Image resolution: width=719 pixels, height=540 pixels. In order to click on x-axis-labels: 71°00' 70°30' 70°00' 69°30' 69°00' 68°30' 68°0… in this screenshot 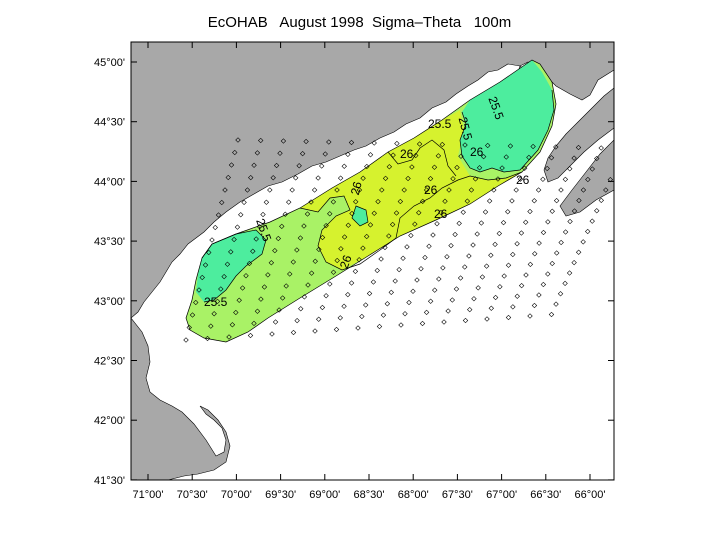, I will do `click(369, 495)`.